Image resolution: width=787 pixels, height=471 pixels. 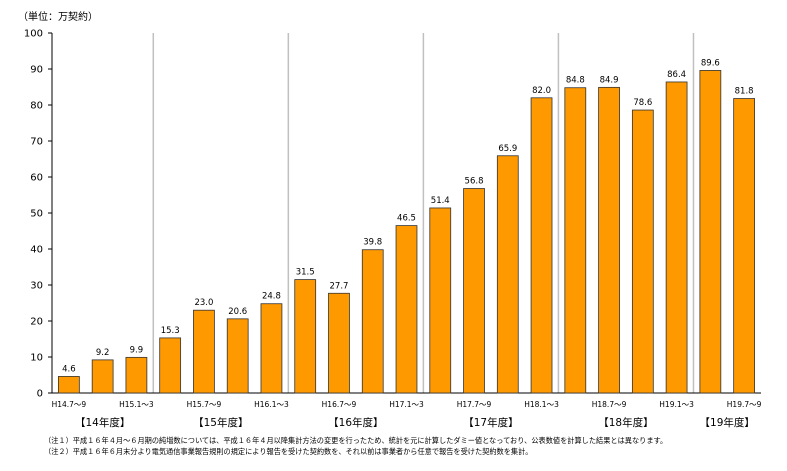 I want to click on bar-value-label: 86.4, so click(x=676, y=75).